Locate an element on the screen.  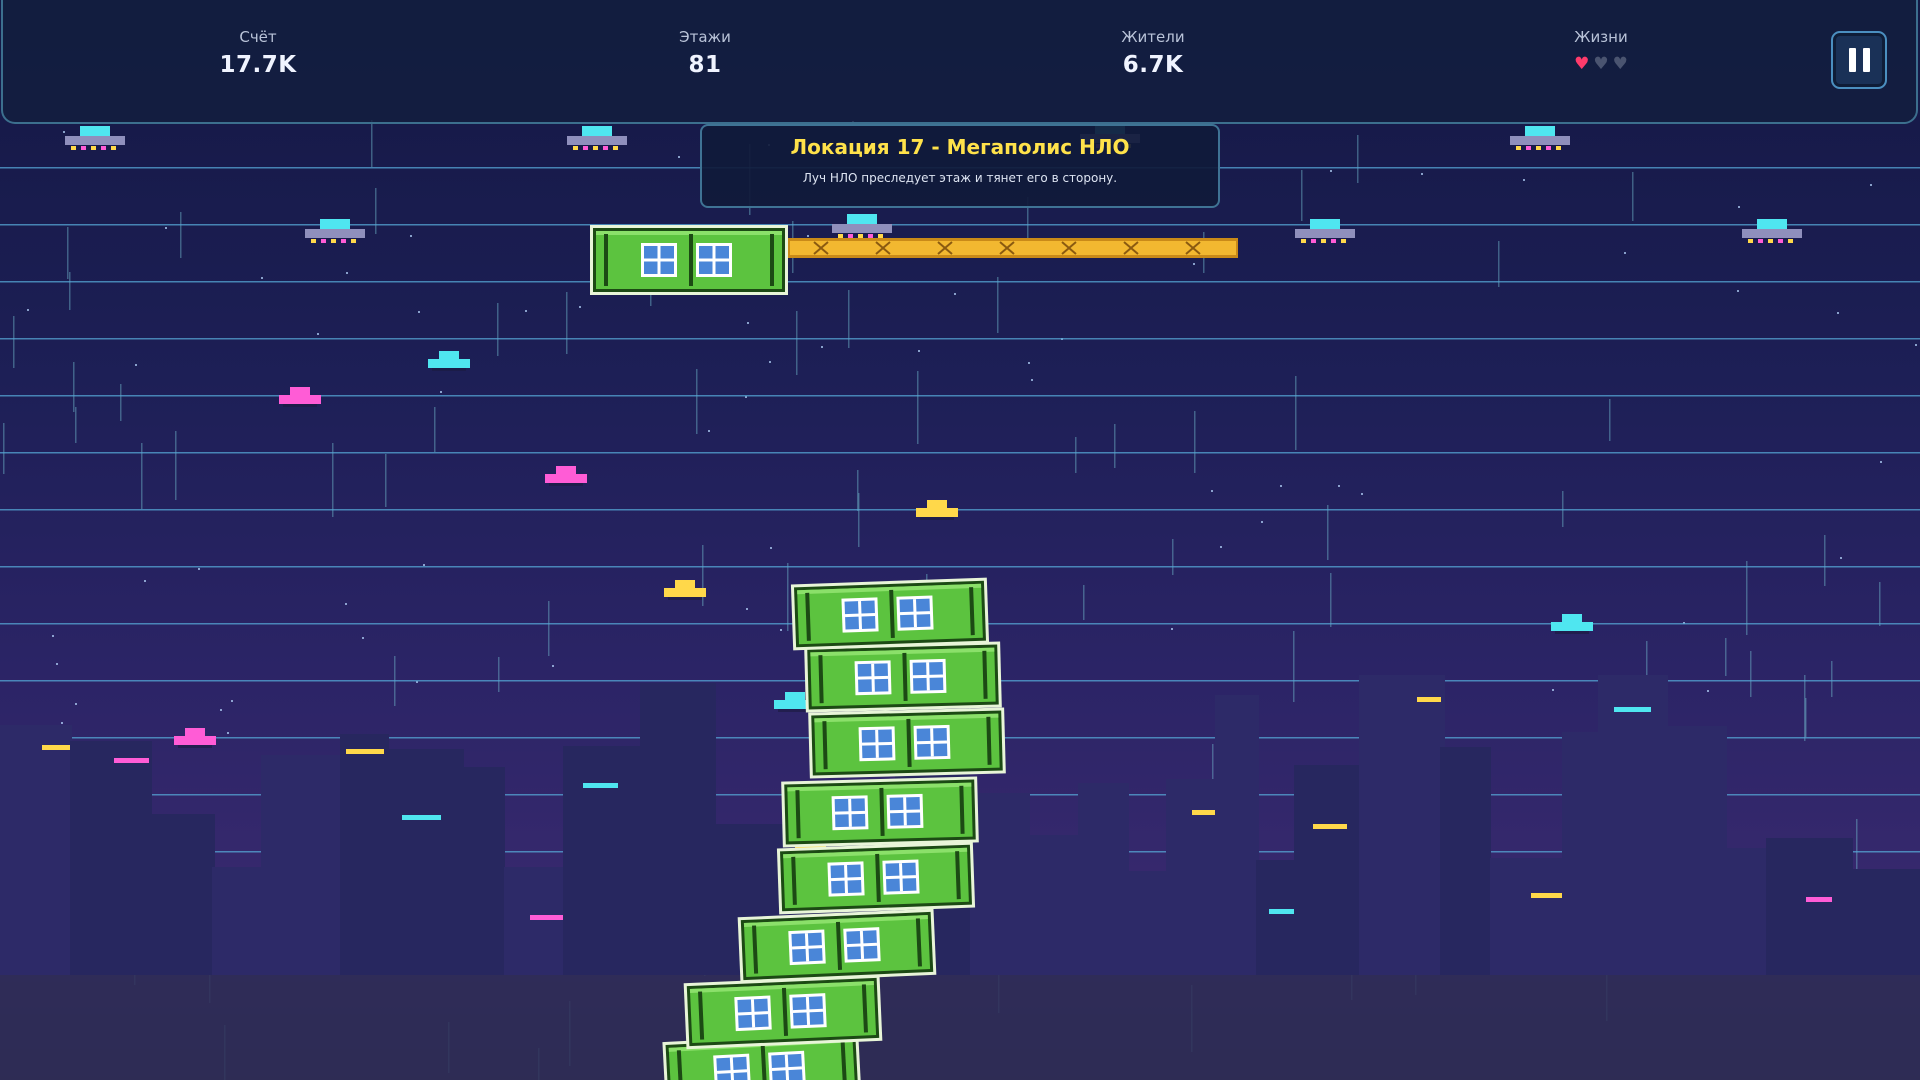
pause-icon-bar is located at coordinates (1866, 60).